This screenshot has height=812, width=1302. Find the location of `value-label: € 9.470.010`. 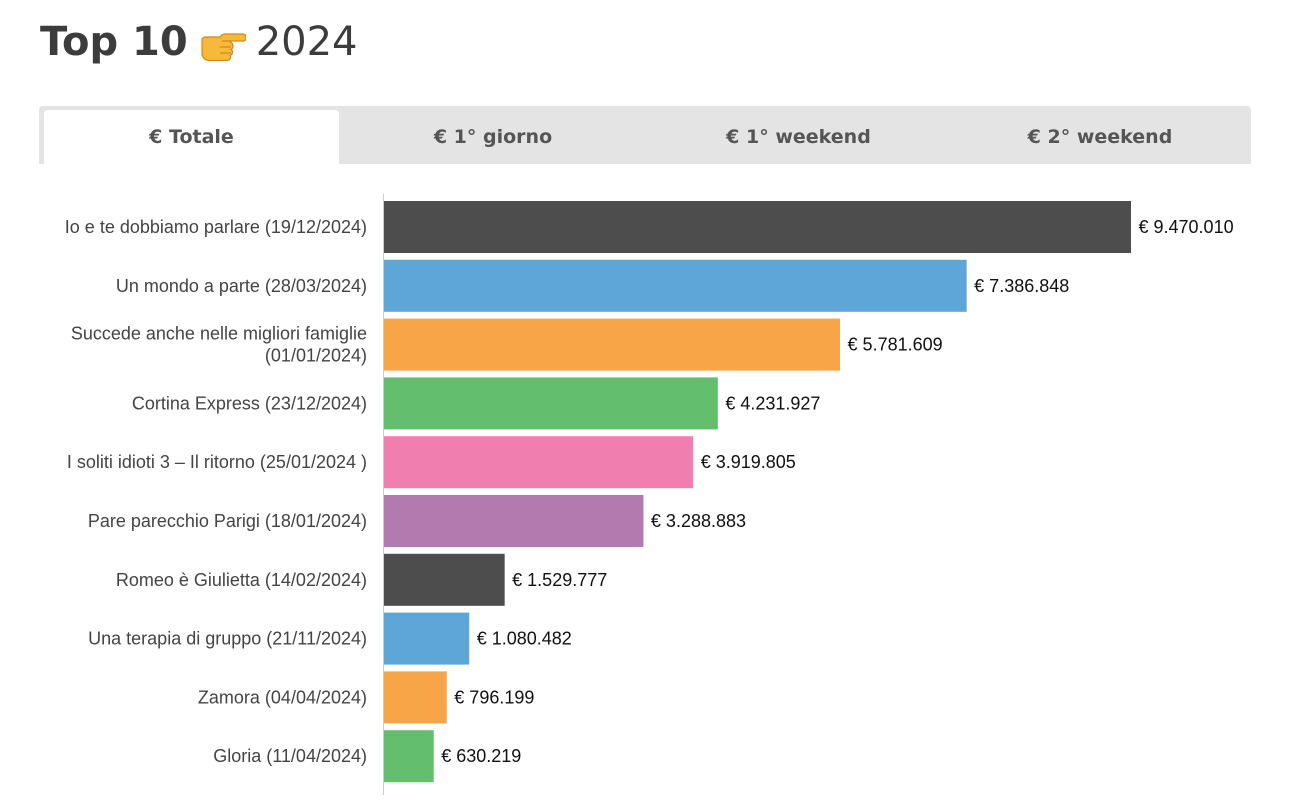

value-label: € 9.470.010 is located at coordinates (1186, 227).